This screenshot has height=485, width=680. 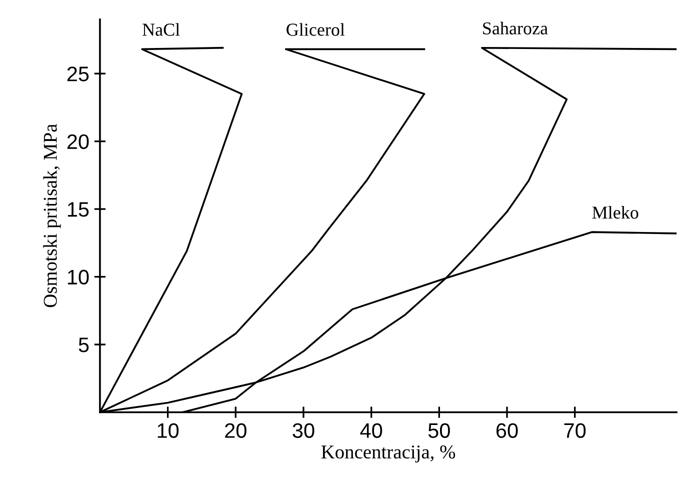 What do you see at coordinates (507, 430) in the screenshot?
I see `x-tick-label: 60` at bounding box center [507, 430].